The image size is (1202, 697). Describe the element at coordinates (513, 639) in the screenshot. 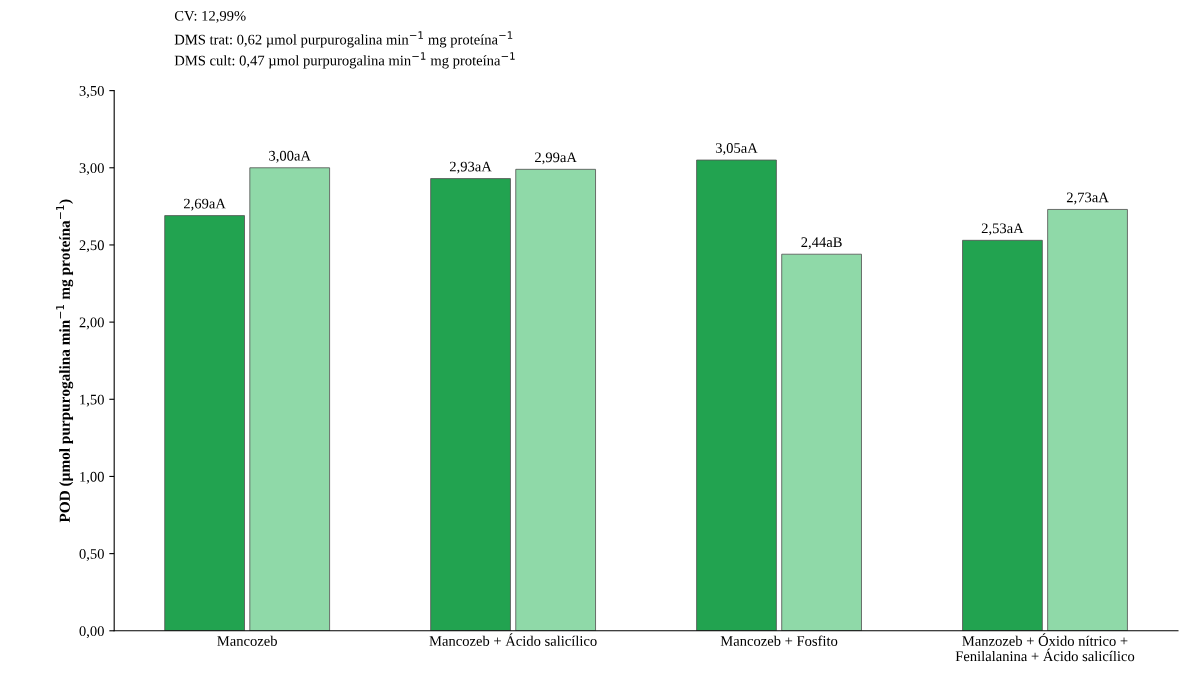

I see `x-tick-label: Mancozeb + Ácido salicílico` at that location.